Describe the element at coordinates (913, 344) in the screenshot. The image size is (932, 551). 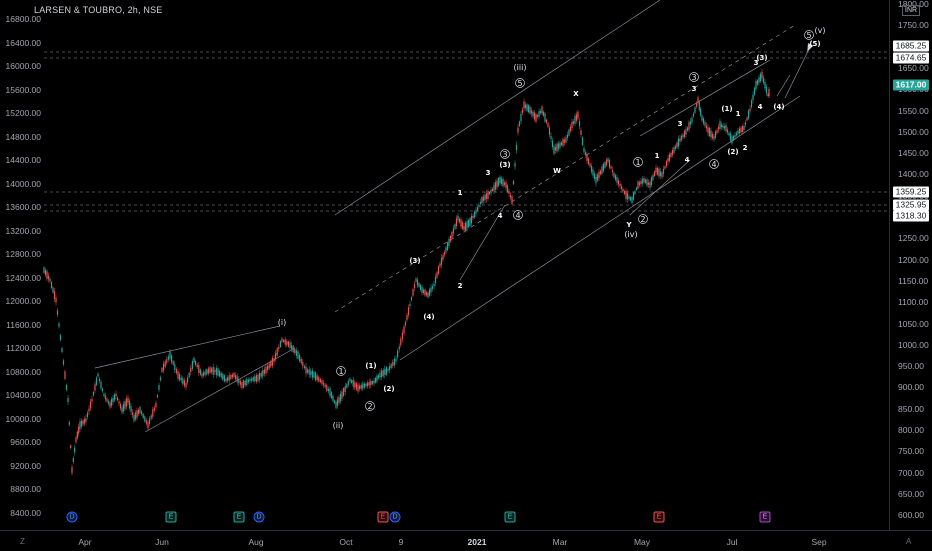
I see `right-axis-tick: 1000.00` at that location.